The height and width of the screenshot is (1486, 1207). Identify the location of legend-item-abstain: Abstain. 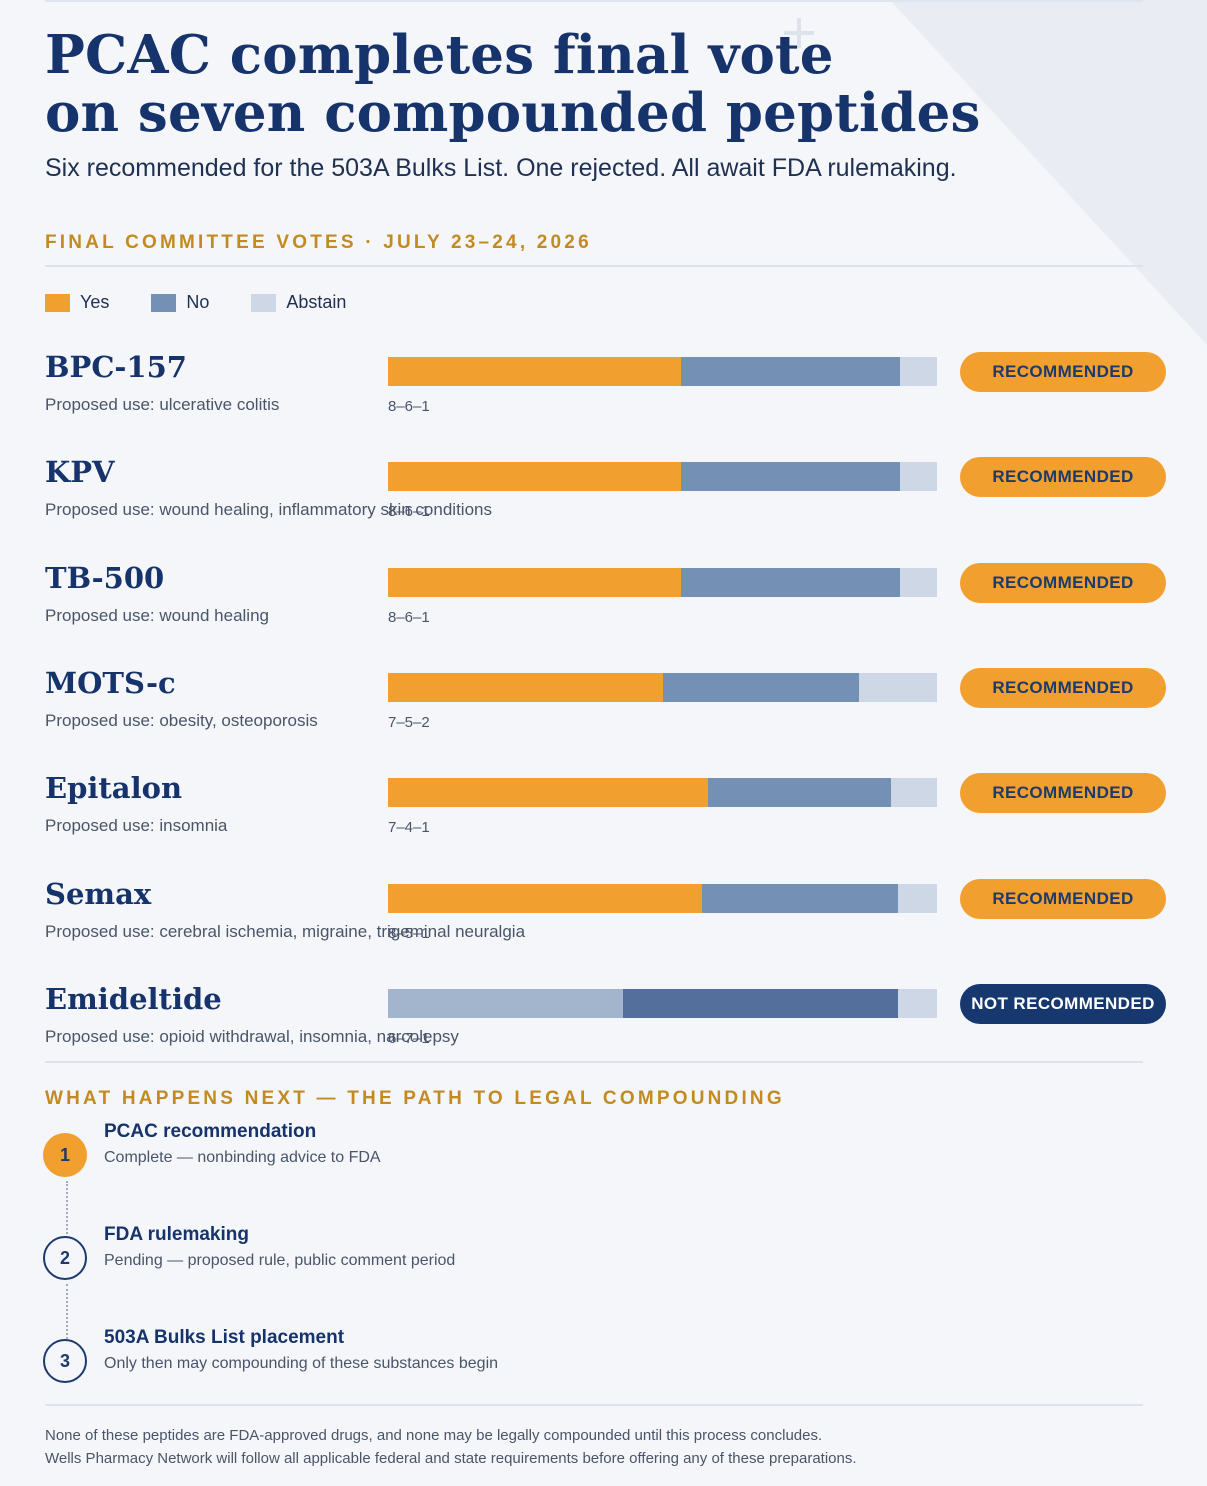
(298, 302).